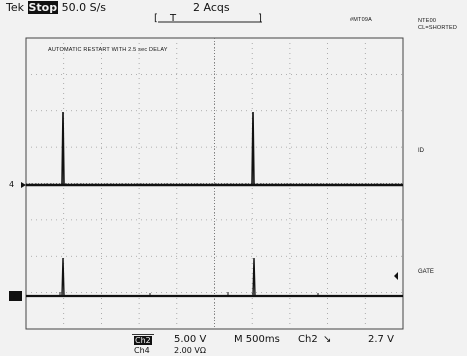 This screenshot has width=467, height=356. Describe the element at coordinates (327, 339) in the screenshot. I see `trigger-slope-icon: ↘` at that location.